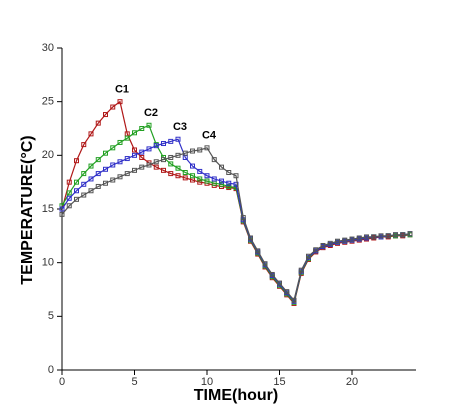 This screenshot has height=417, width=470. What do you see at coordinates (51, 370) in the screenshot?
I see `y-tick-label: 0` at bounding box center [51, 370].